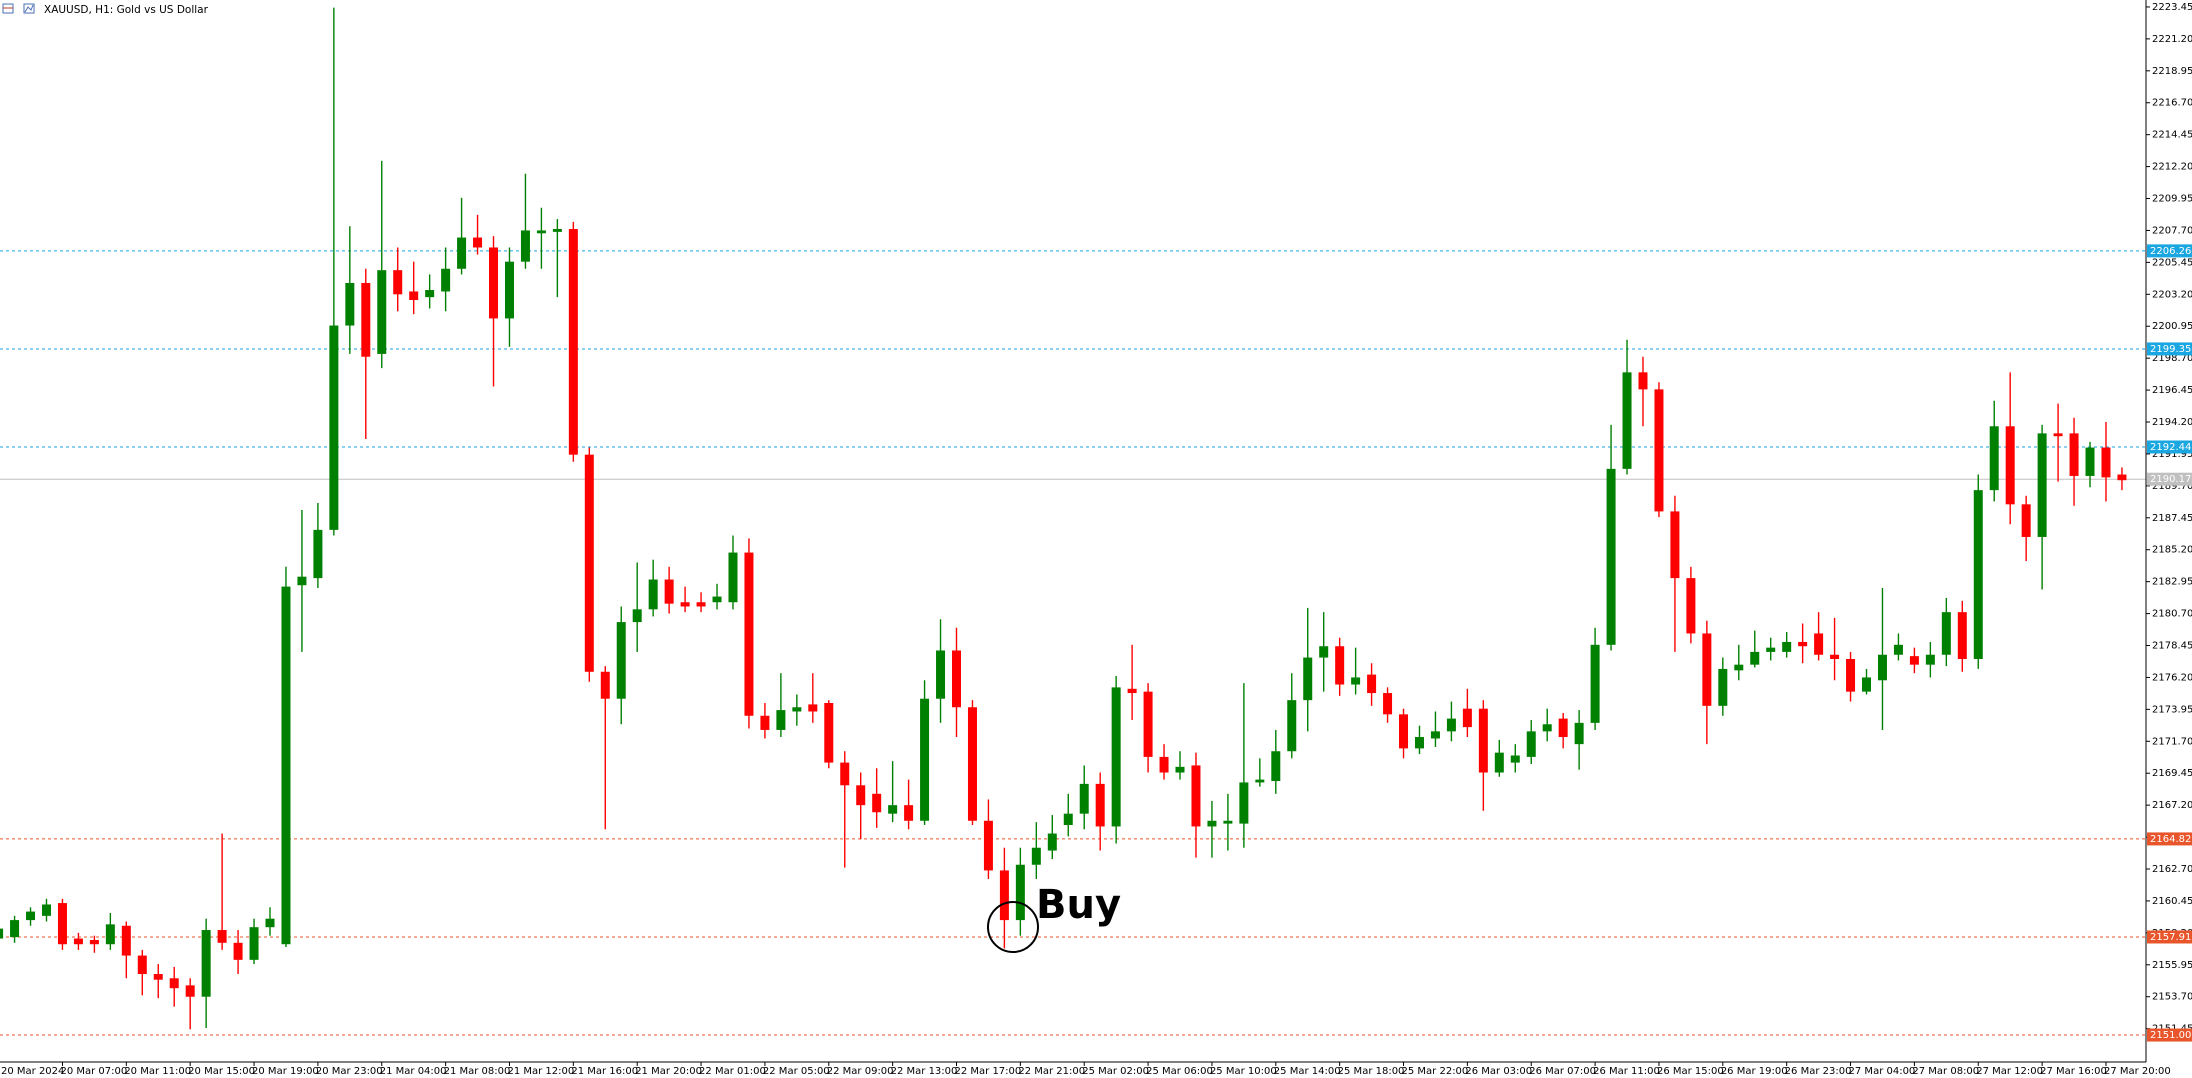  Describe the element at coordinates (2172, 805) in the screenshot. I see `y-tick-label: 2167.20` at that location.